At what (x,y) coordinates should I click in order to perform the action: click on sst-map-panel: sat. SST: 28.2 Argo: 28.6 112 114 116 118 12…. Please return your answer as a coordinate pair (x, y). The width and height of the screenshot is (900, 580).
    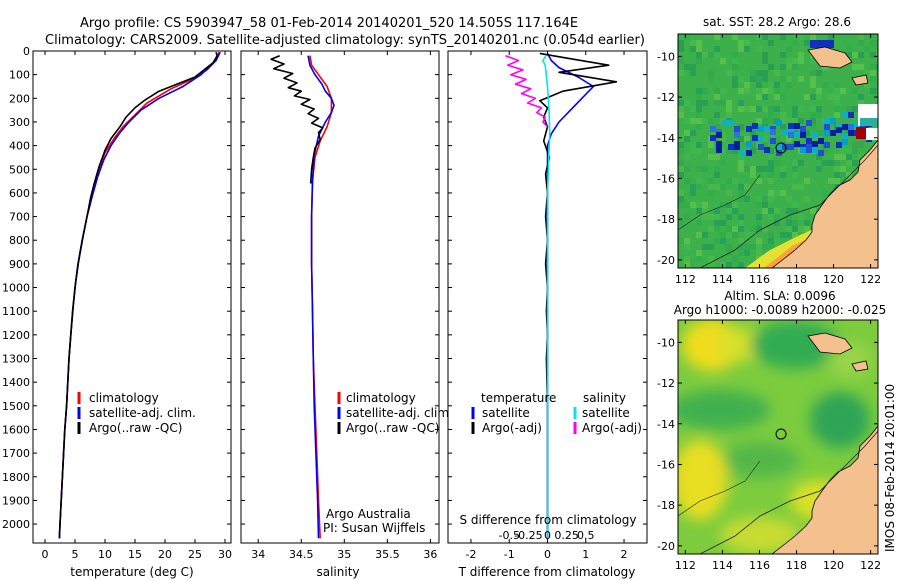
    Looking at the image, I should click on (769, 150).